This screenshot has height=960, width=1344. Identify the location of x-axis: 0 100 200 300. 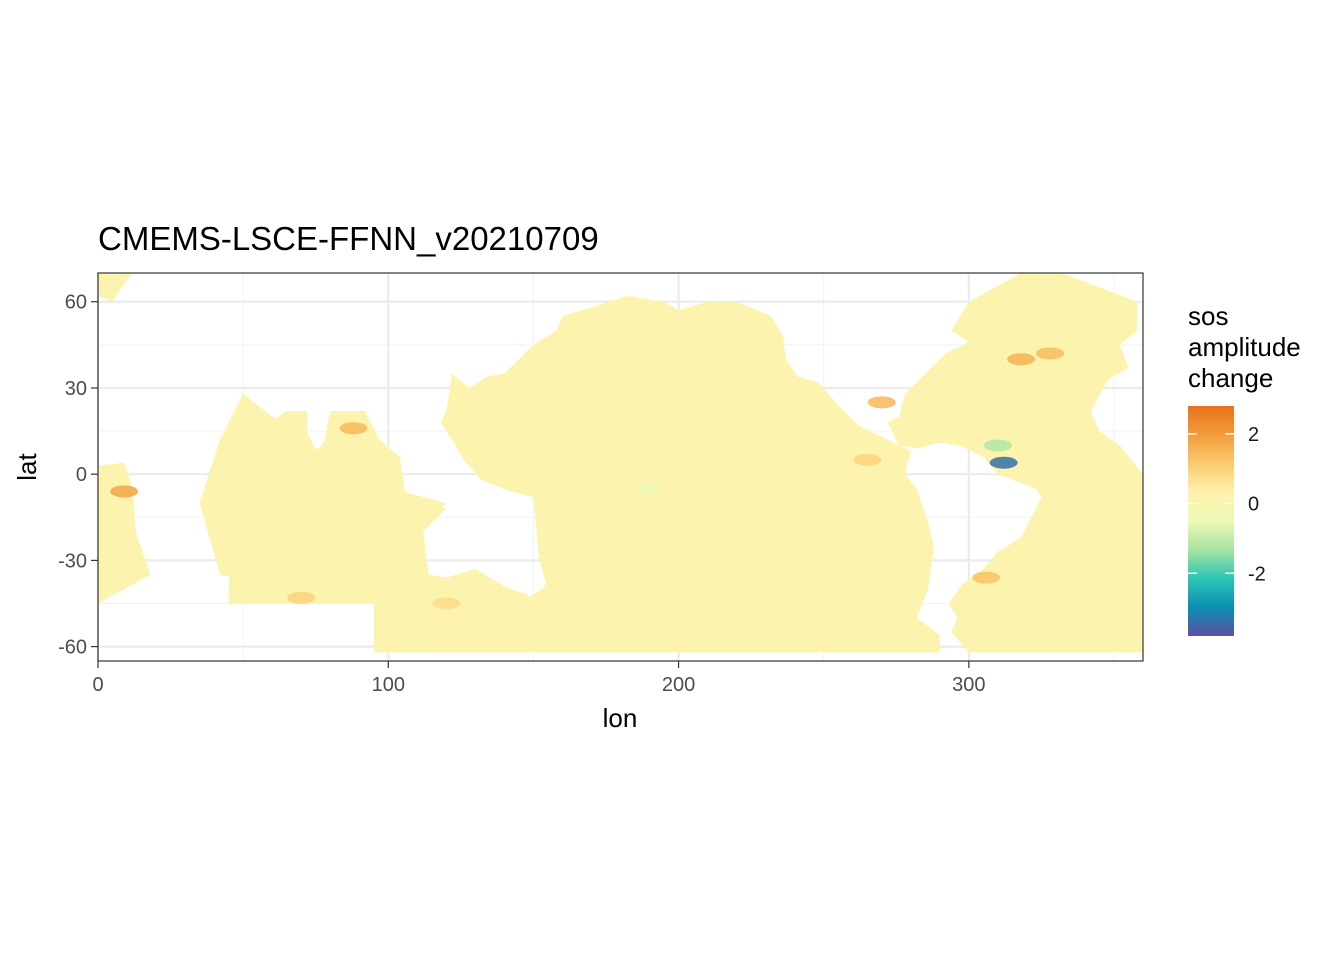
(539, 678).